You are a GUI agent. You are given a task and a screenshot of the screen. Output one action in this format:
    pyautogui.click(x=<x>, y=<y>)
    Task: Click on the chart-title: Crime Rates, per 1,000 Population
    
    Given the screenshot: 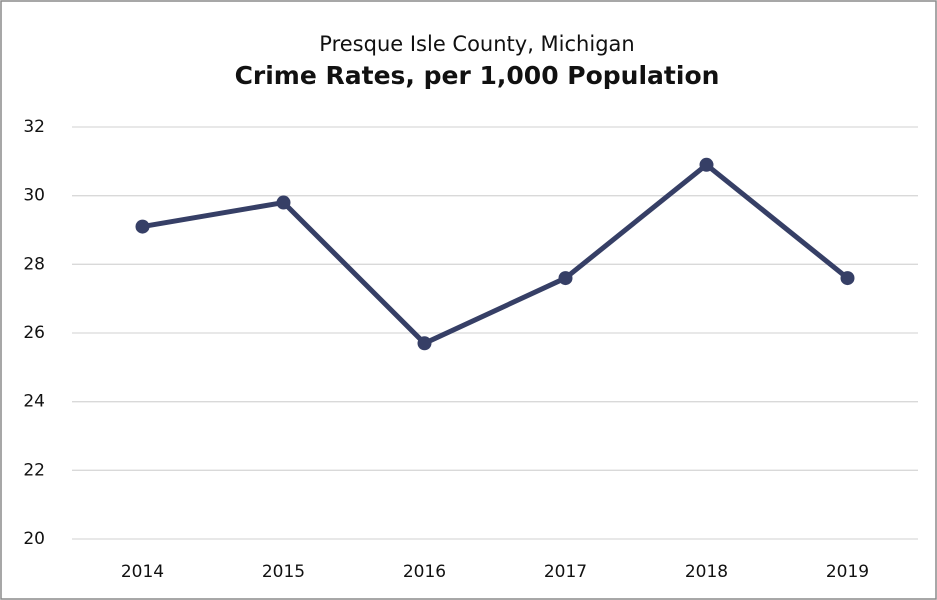 What is the action you would take?
    pyautogui.click(x=477, y=75)
    